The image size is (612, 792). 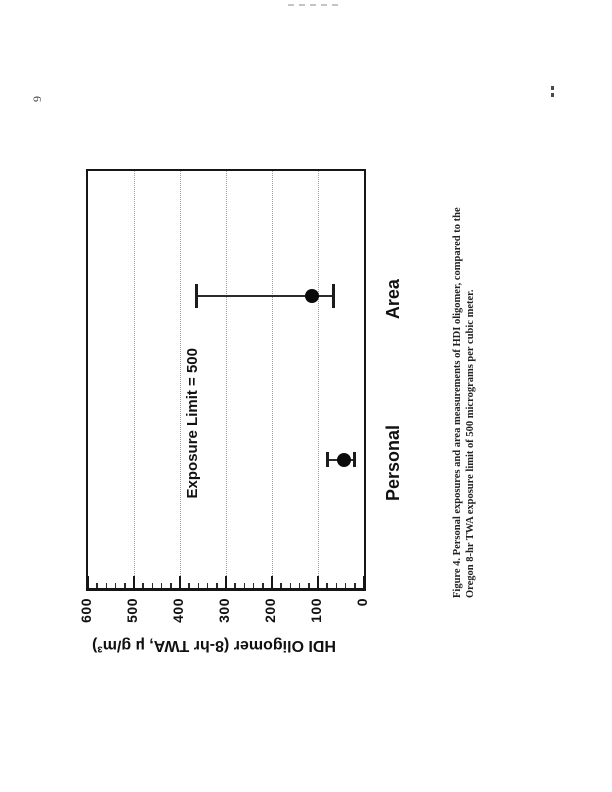 What do you see at coordinates (37, 99) in the screenshot?
I see `page-number: 9` at bounding box center [37, 99].